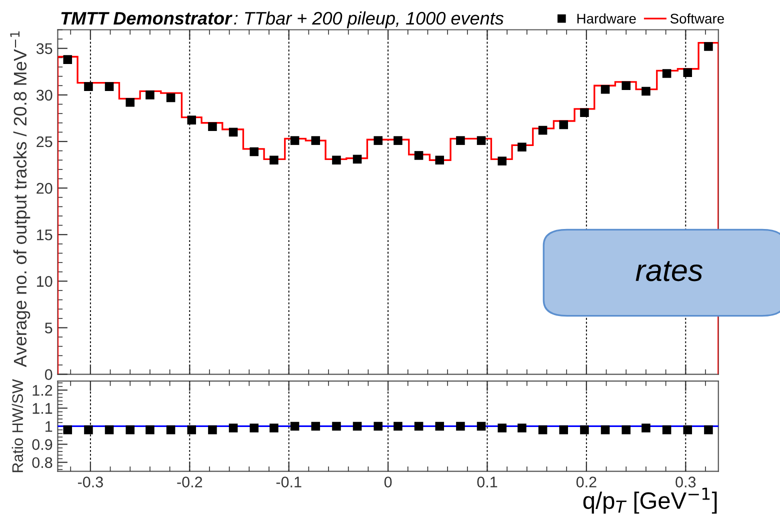 This screenshot has width=780, height=522. Describe the element at coordinates (44, 142) in the screenshot. I see `y-tick-label: 25` at that location.